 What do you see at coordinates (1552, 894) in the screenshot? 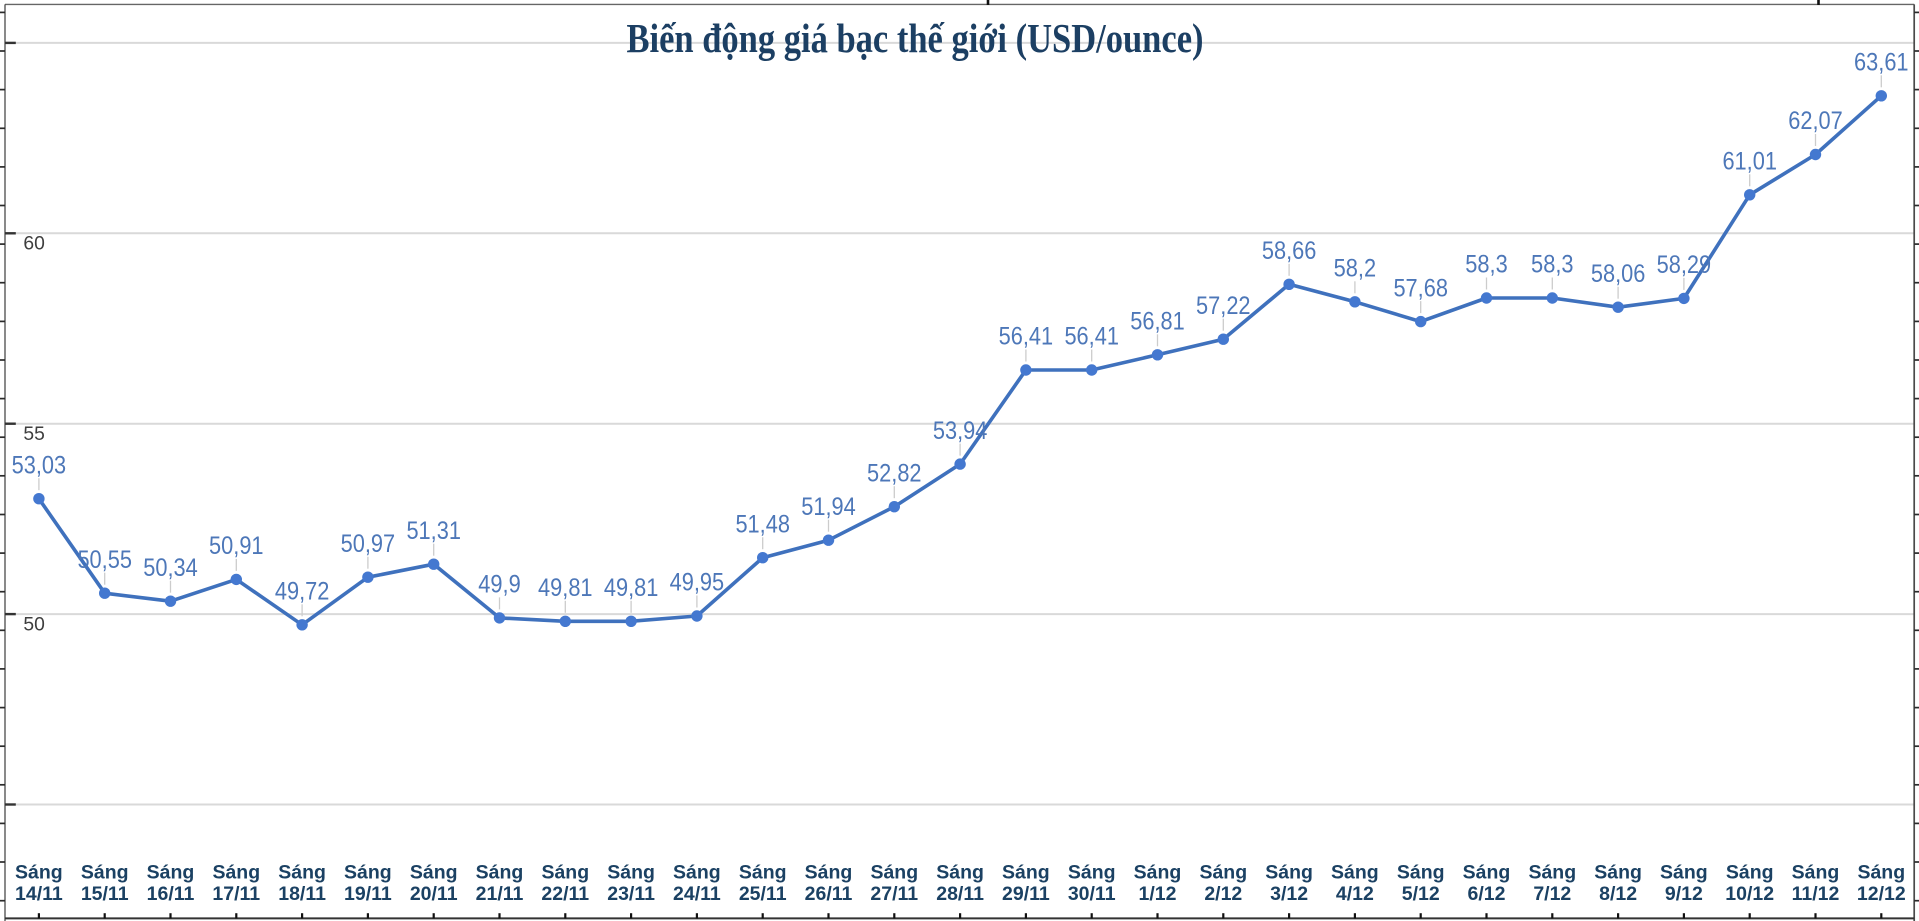
I see `svg-text: 7/12` at bounding box center [1552, 894].